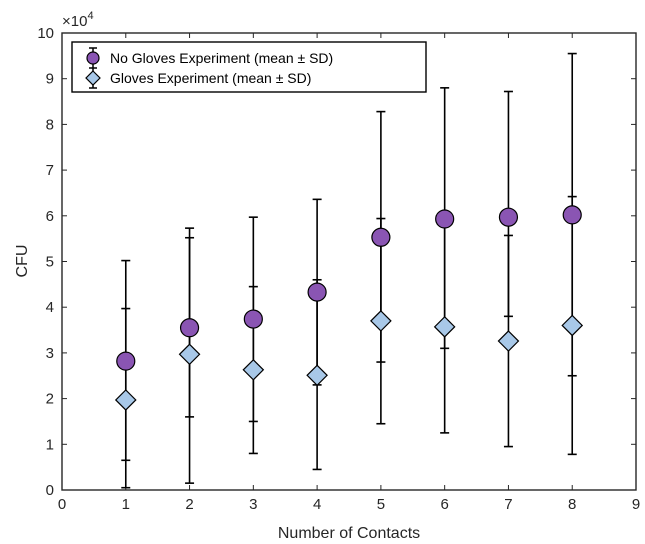 Image resolution: width=645 pixels, height=544 pixels. I want to click on x-tick-label: 7, so click(508, 504).